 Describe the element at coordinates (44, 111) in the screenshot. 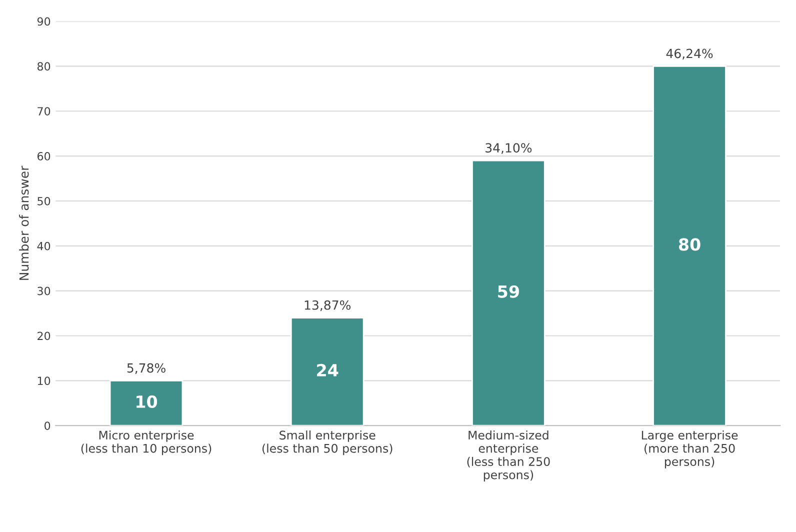

I see `y-tick-label: 70` at that location.